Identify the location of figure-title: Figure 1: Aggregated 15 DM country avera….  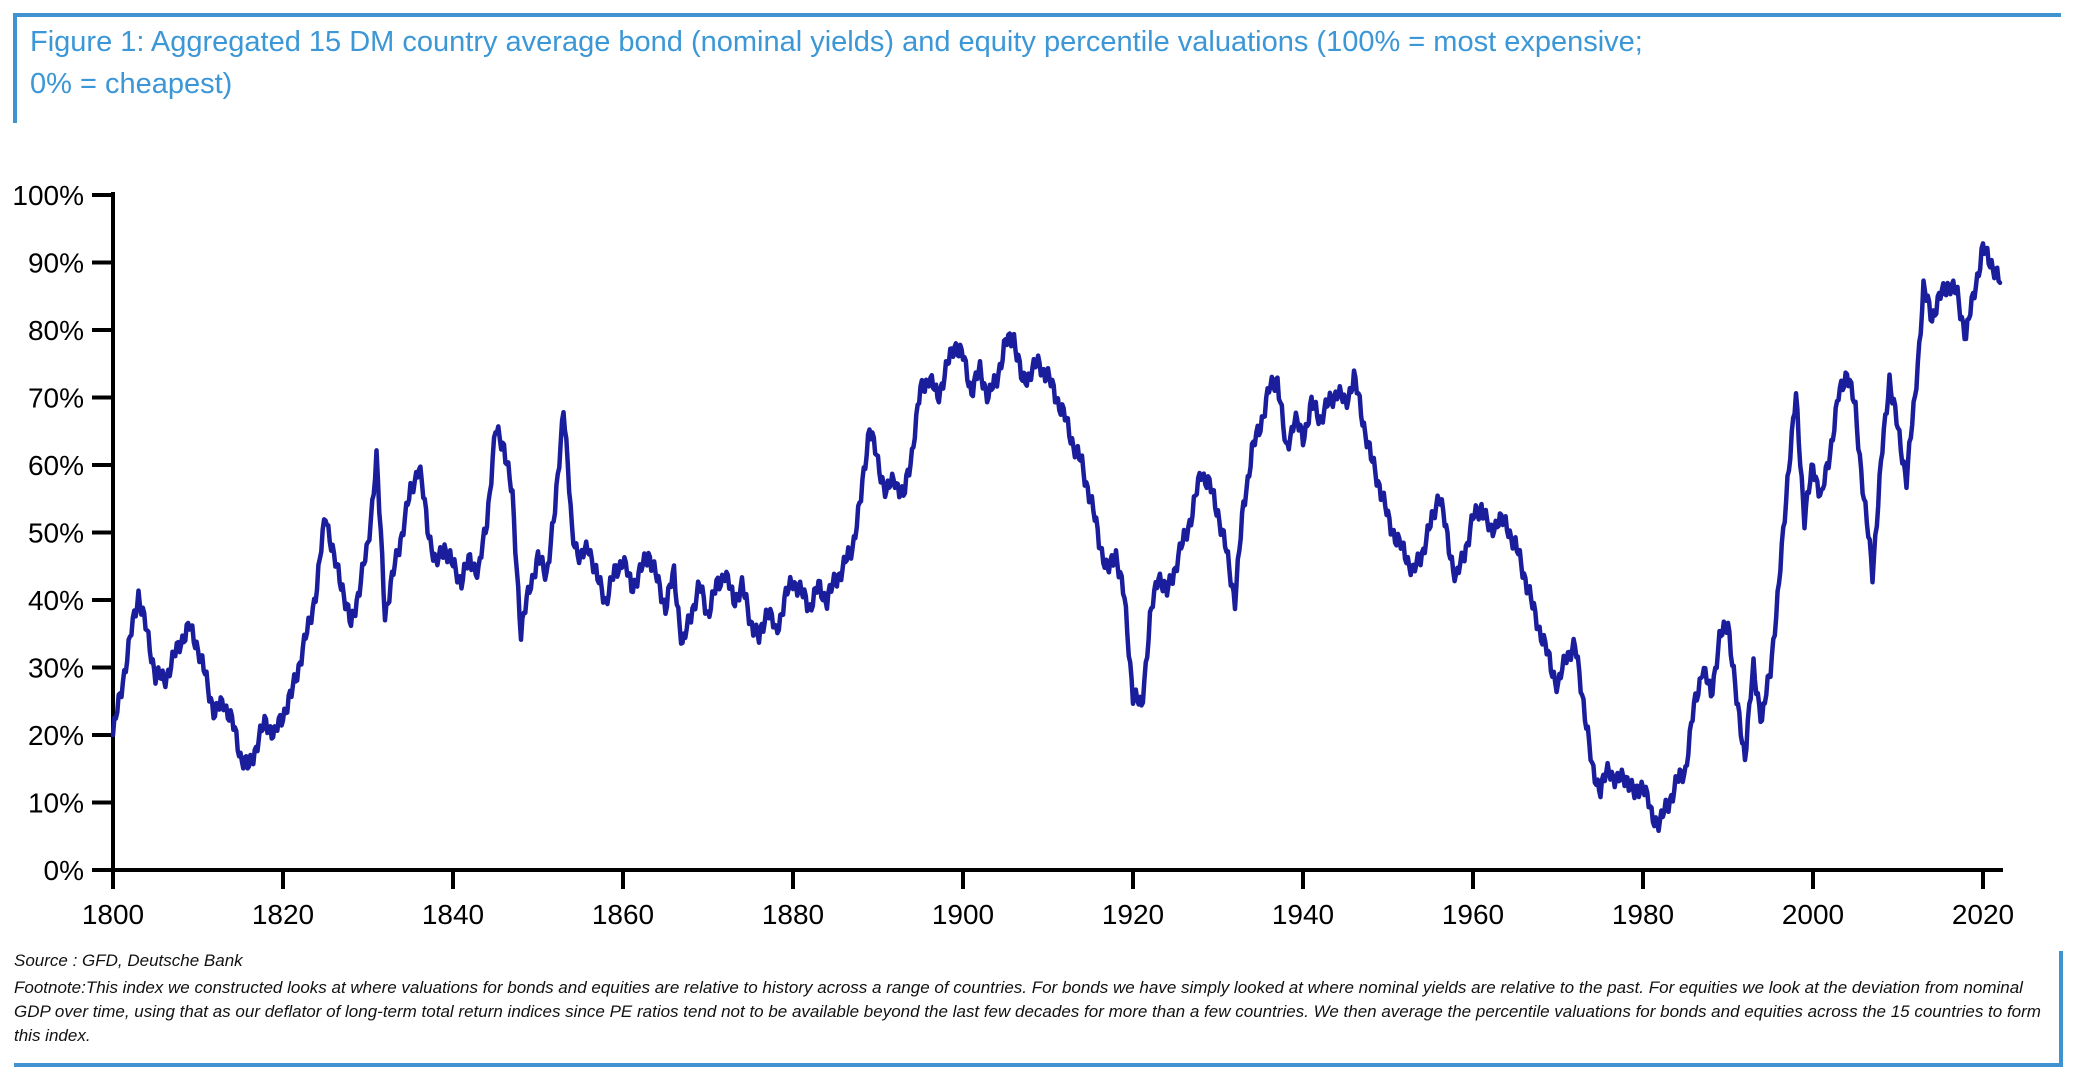
(836, 63).